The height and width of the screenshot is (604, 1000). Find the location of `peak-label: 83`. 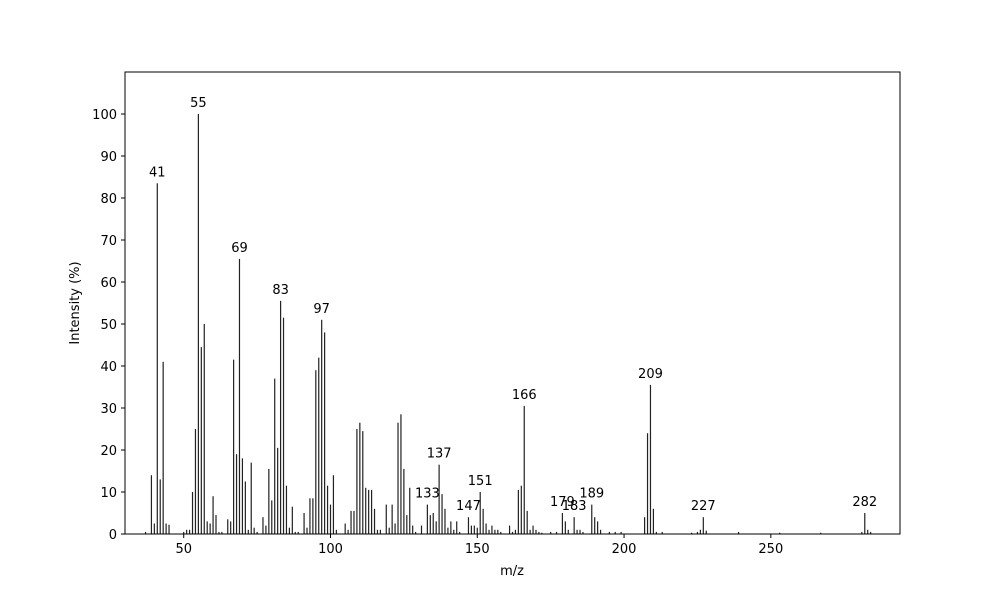

peak-label: 83 is located at coordinates (280, 290).